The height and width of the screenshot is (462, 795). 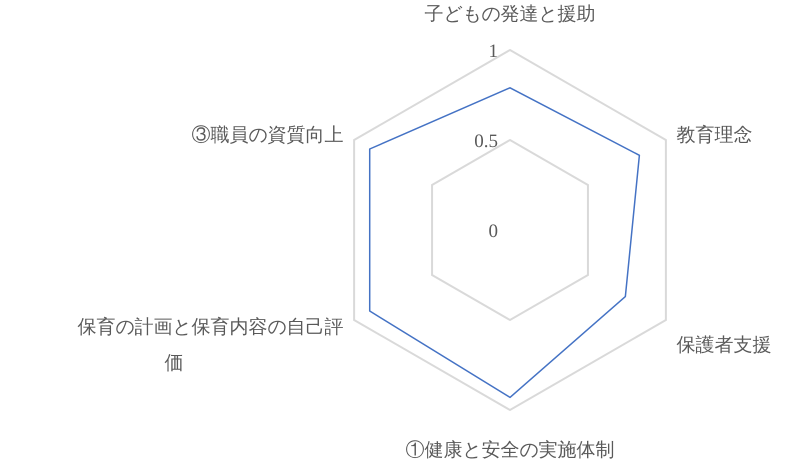 I want to click on spoke-label: ③職員の資質向上, so click(x=268, y=135).